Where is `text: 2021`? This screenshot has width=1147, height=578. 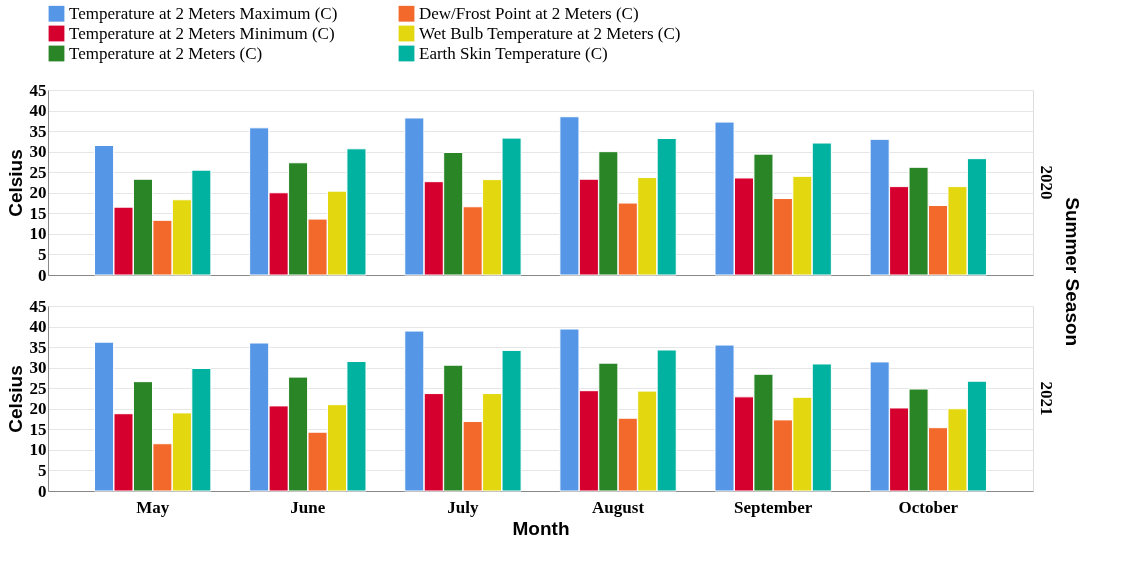
text: 2021 is located at coordinates (1046, 398).